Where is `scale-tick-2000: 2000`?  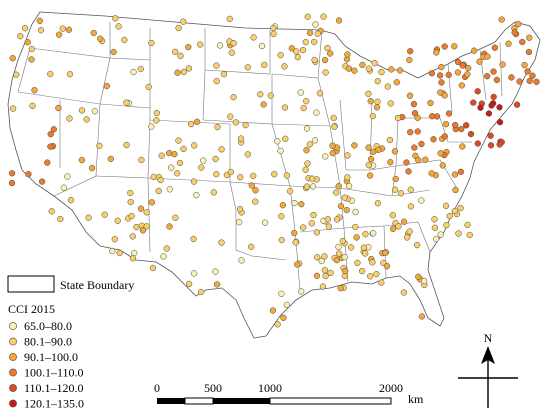 scale-tick-2000: 2000 is located at coordinates (391, 388).